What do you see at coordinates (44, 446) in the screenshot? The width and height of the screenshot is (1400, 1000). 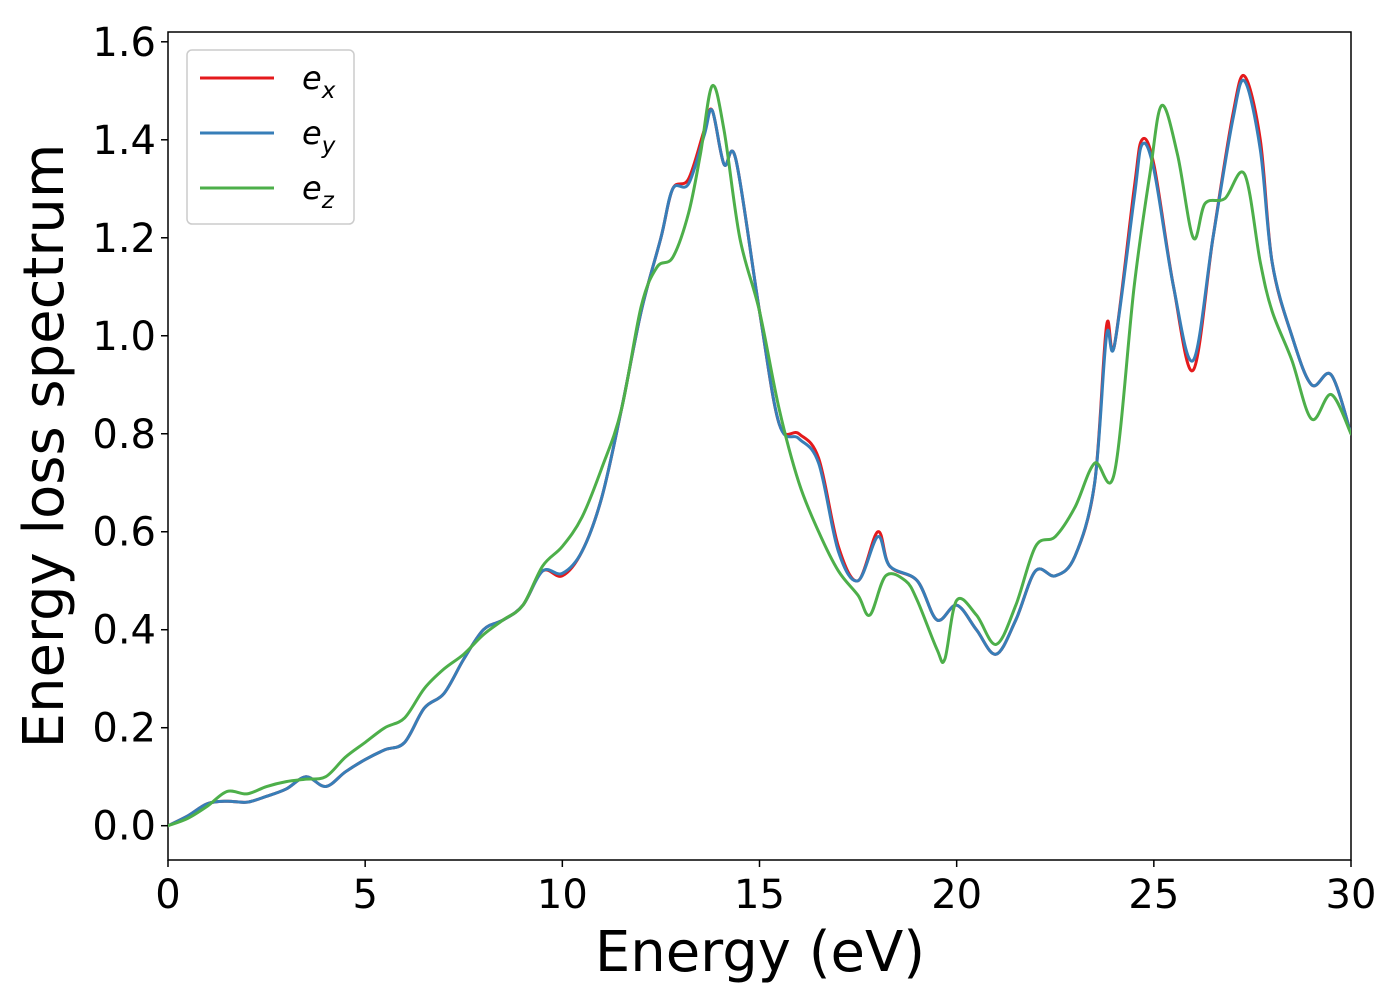 I see `y-axis-title: Energy loss spectrum` at bounding box center [44, 446].